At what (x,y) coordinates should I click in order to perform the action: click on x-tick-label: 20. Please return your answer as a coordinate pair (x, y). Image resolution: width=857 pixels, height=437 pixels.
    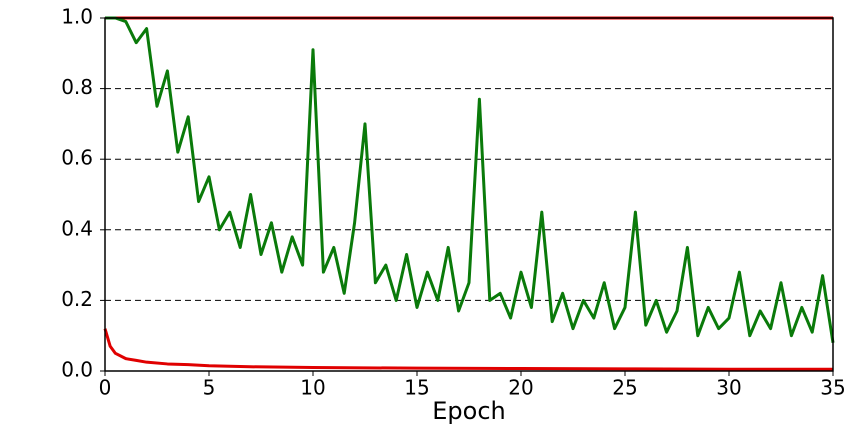
    Looking at the image, I should click on (520, 388).